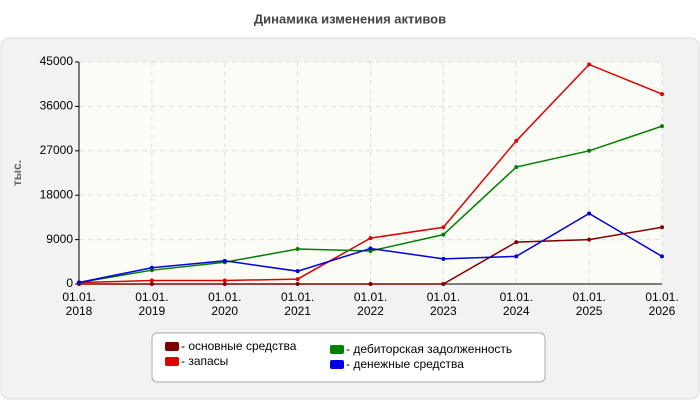 This screenshot has height=400, width=700. I want to click on y-tick-label: 18000, so click(57, 194).